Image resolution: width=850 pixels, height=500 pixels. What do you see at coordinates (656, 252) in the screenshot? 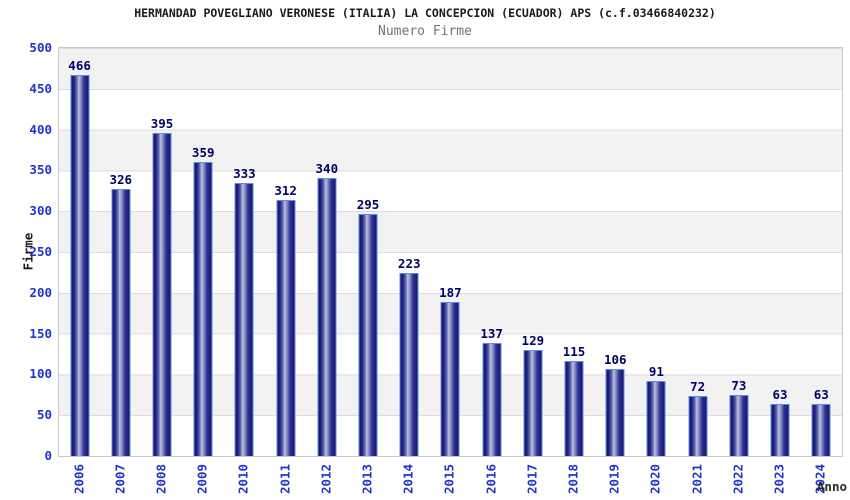
I see `bar-slot-2020: 91` at bounding box center [656, 252].